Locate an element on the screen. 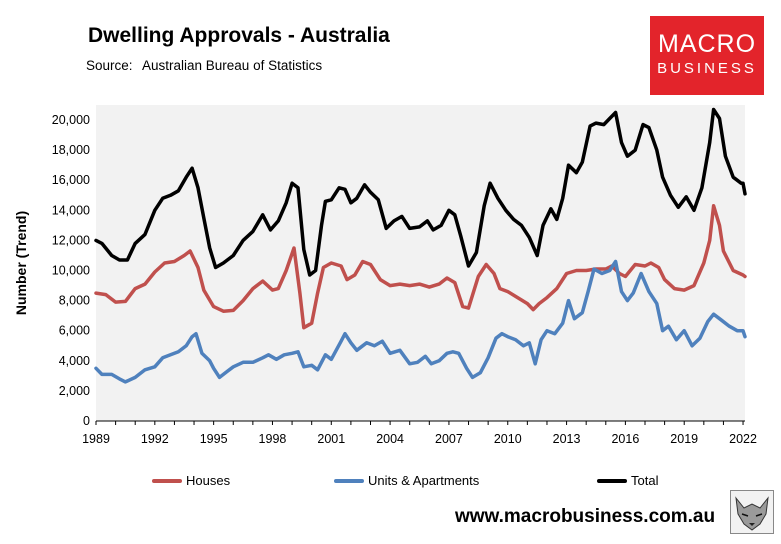  x-tick-label: 1992 is located at coordinates (155, 439).